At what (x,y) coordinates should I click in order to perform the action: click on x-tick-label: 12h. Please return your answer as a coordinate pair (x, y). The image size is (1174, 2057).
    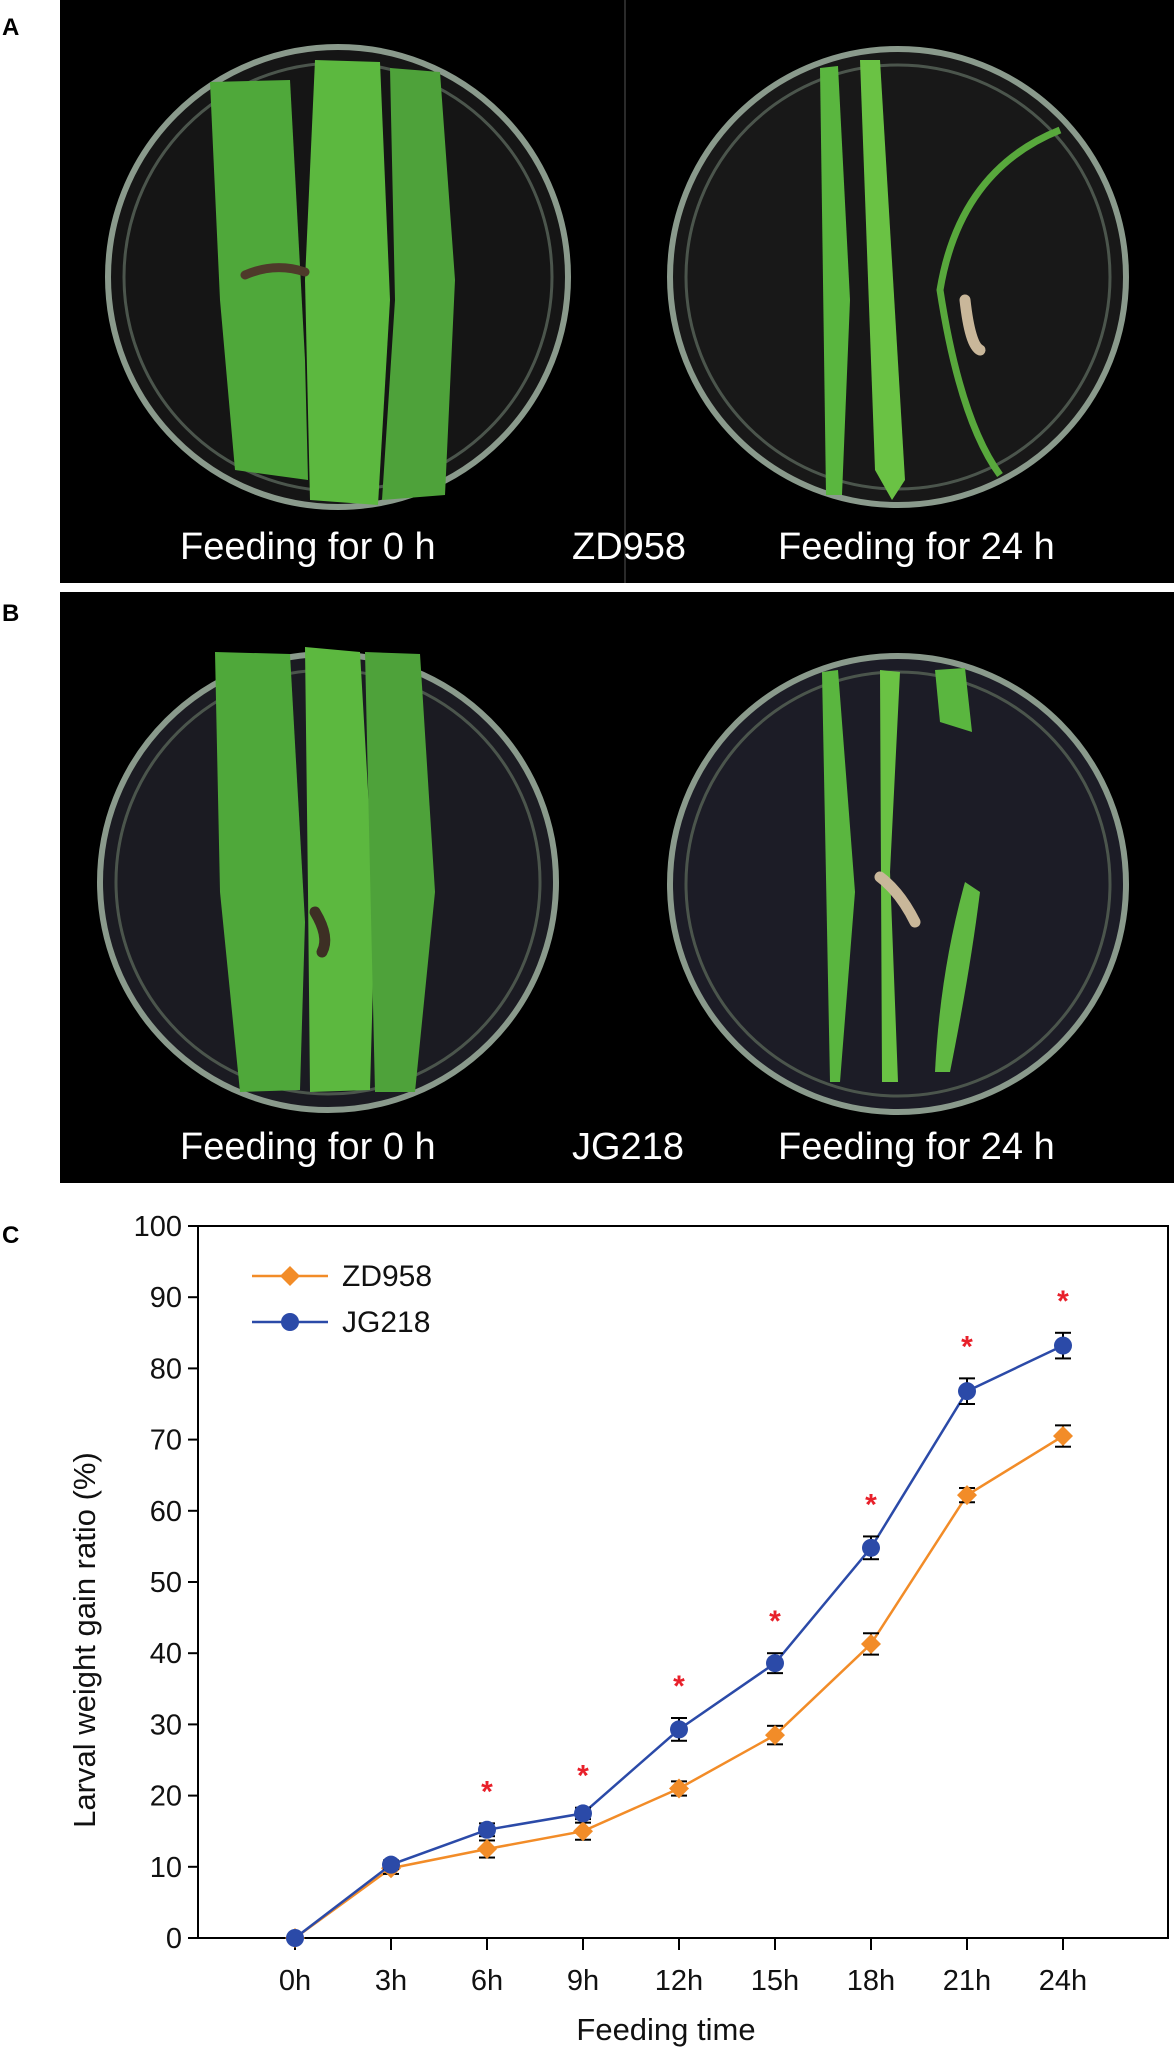
    Looking at the image, I should click on (679, 1981).